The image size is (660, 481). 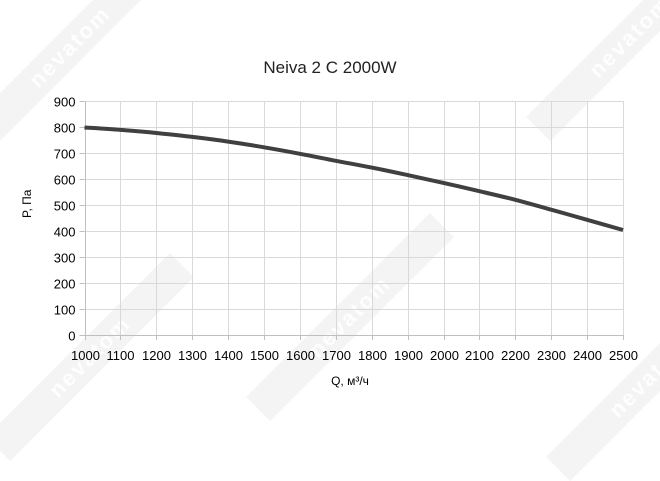 What do you see at coordinates (228, 355) in the screenshot?
I see `x-tick-label: 1400` at bounding box center [228, 355].